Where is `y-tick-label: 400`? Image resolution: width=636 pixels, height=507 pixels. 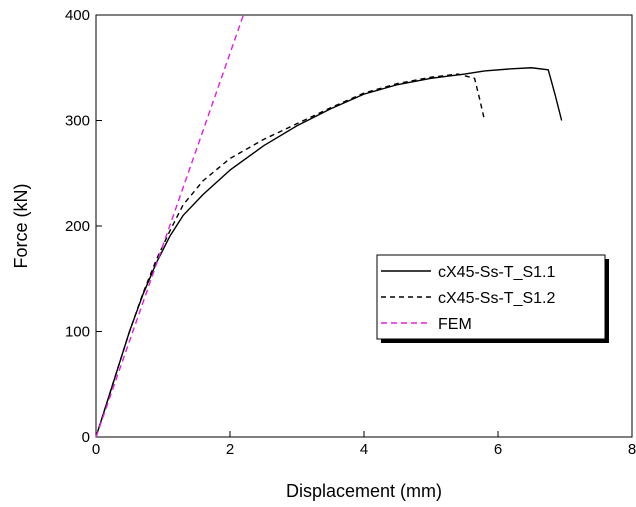 y-tick-label: 400 is located at coordinates (77, 15).